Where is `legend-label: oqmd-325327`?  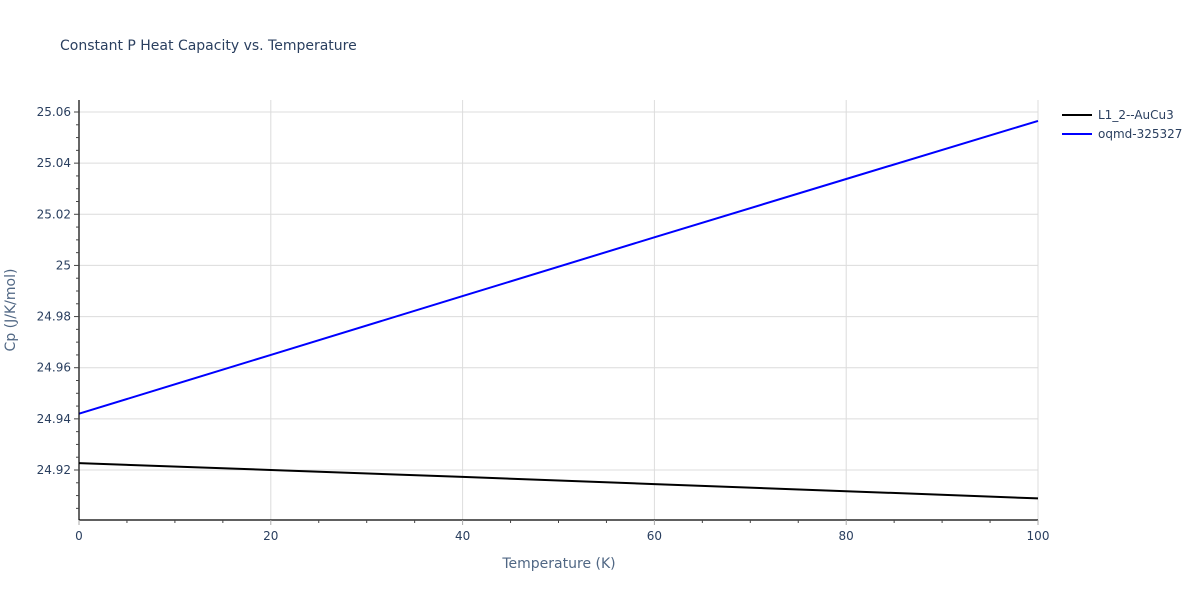 legend-label: oqmd-325327 is located at coordinates (1140, 134).